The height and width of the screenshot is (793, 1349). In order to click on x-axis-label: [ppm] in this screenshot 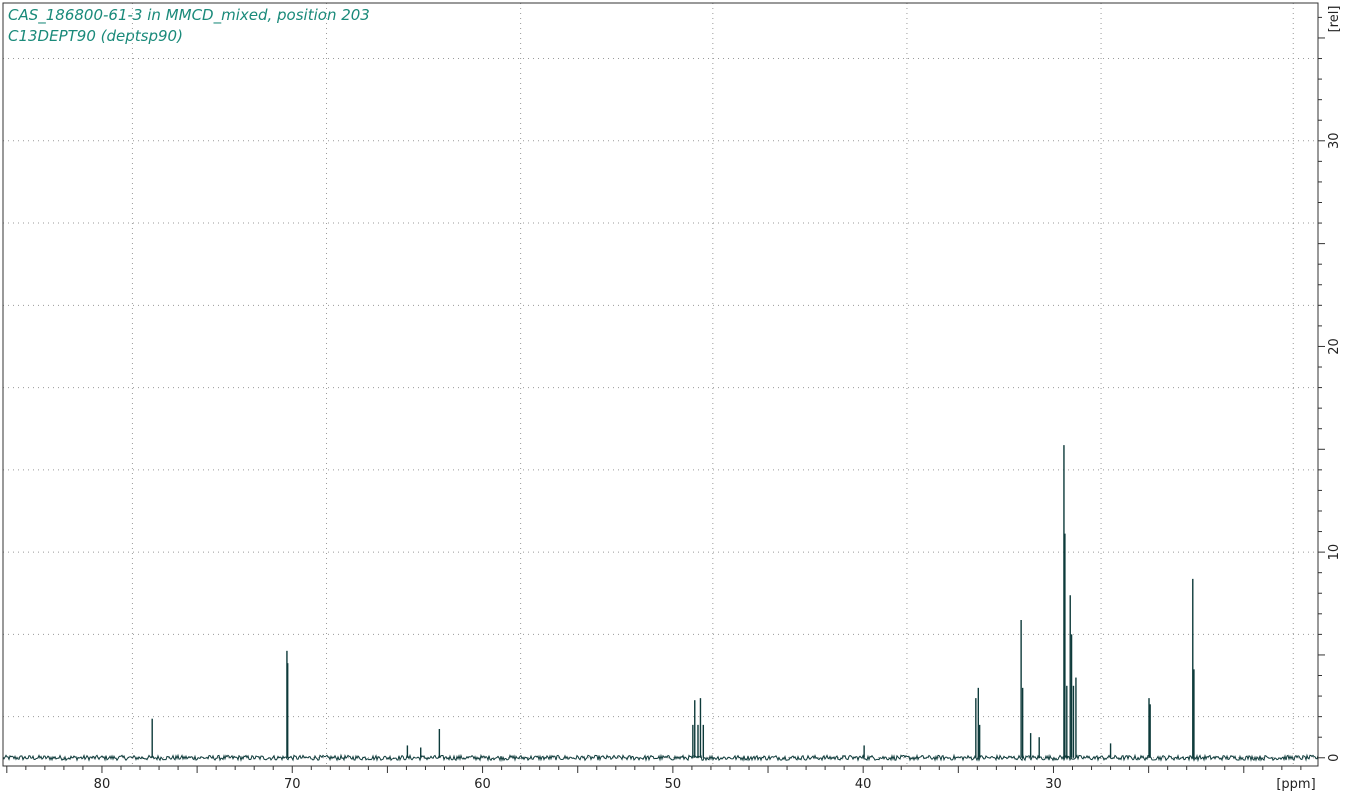, I will do `click(1295, 784)`.